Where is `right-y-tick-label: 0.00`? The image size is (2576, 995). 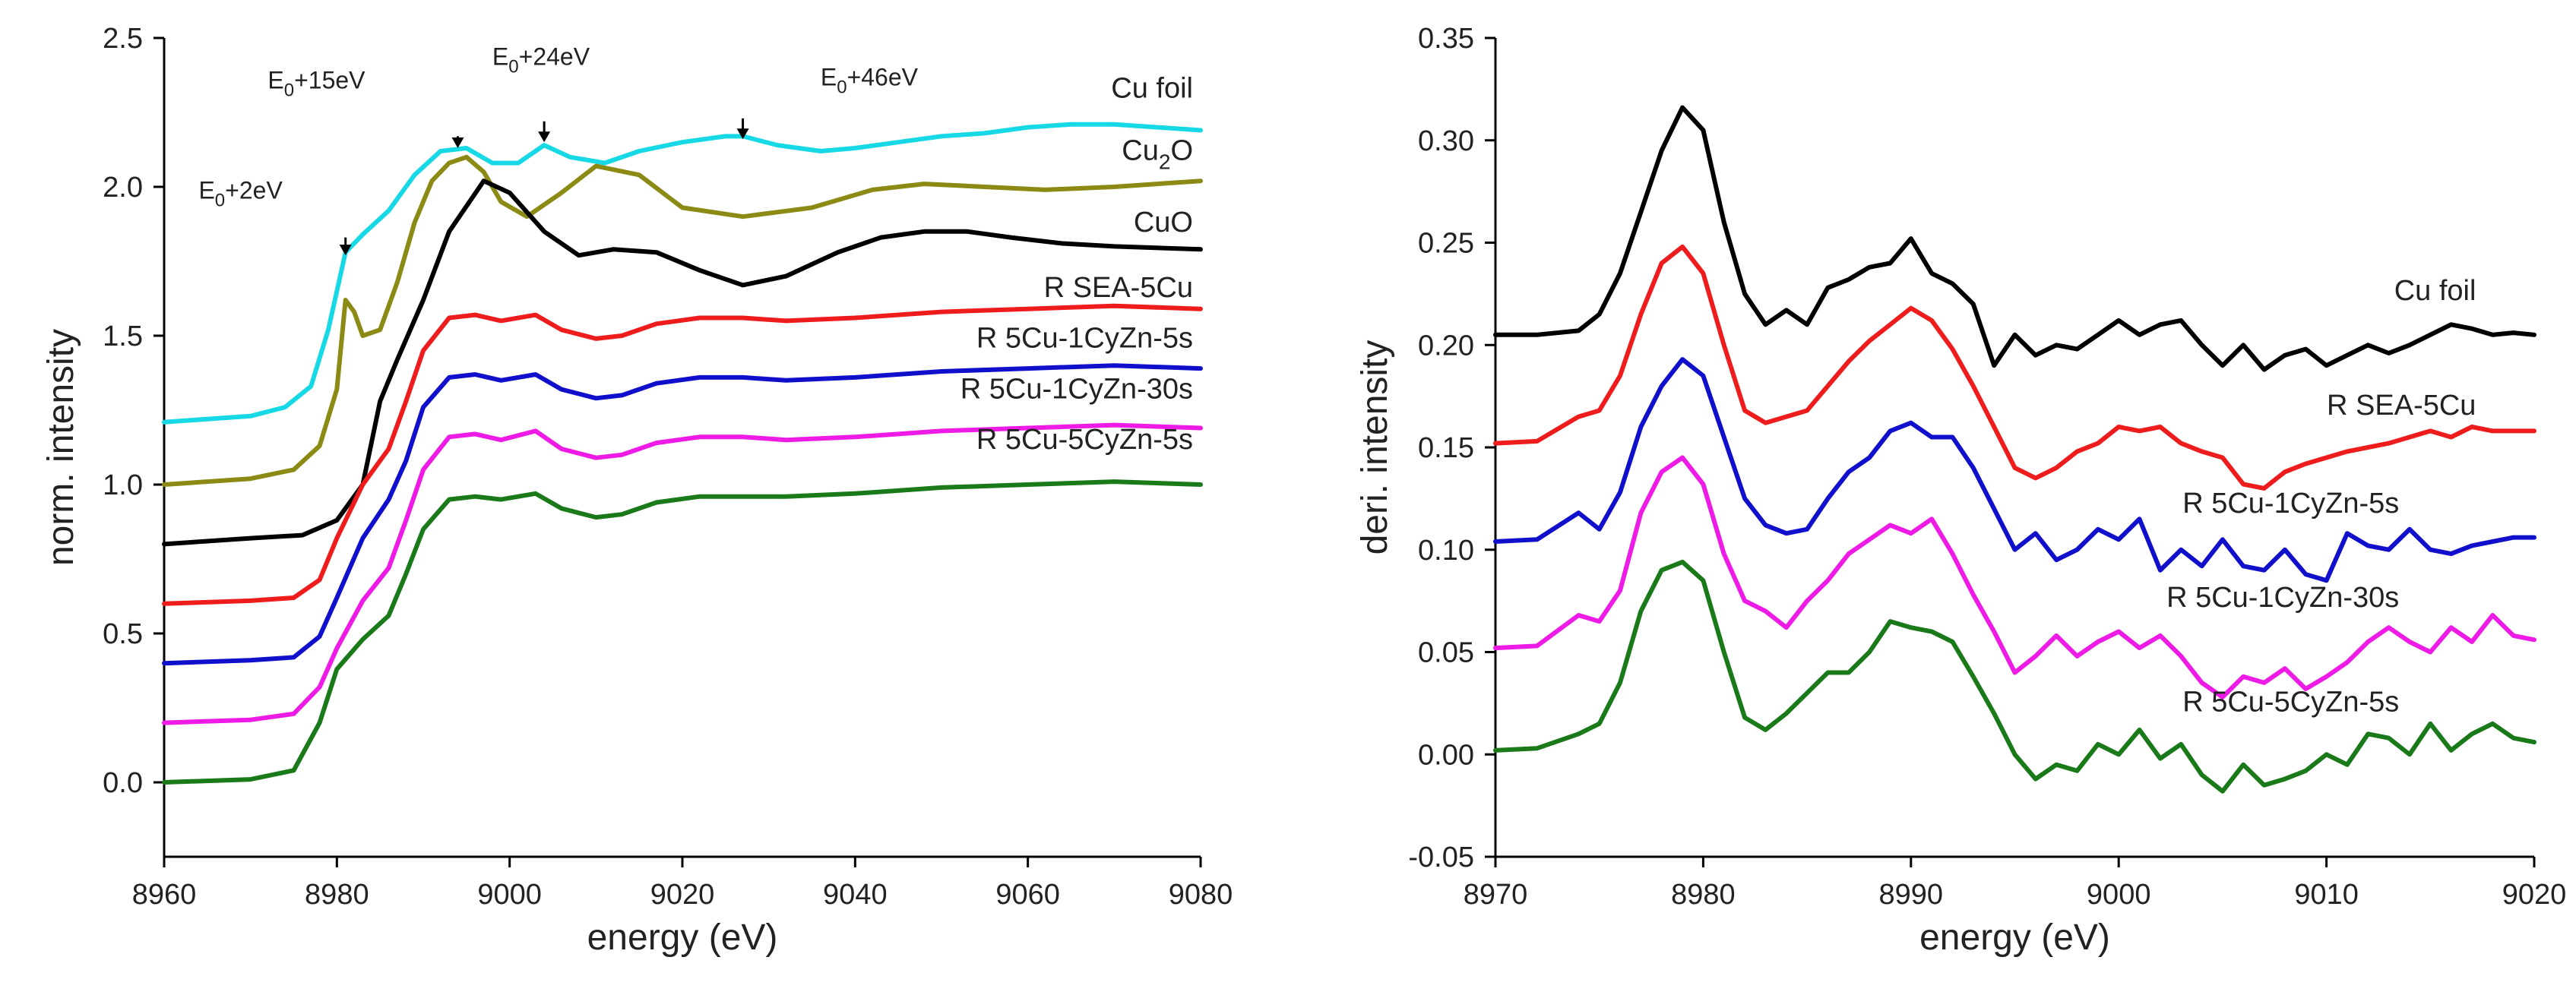 right-y-tick-label: 0.00 is located at coordinates (1446, 755).